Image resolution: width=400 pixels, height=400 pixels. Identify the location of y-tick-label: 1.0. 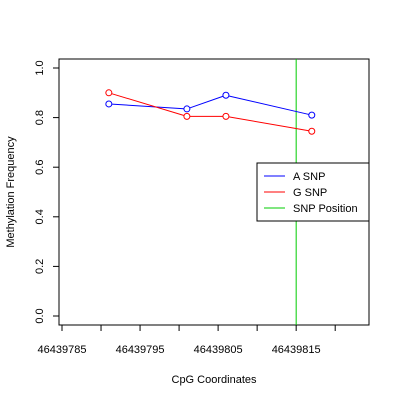
(40, 67).